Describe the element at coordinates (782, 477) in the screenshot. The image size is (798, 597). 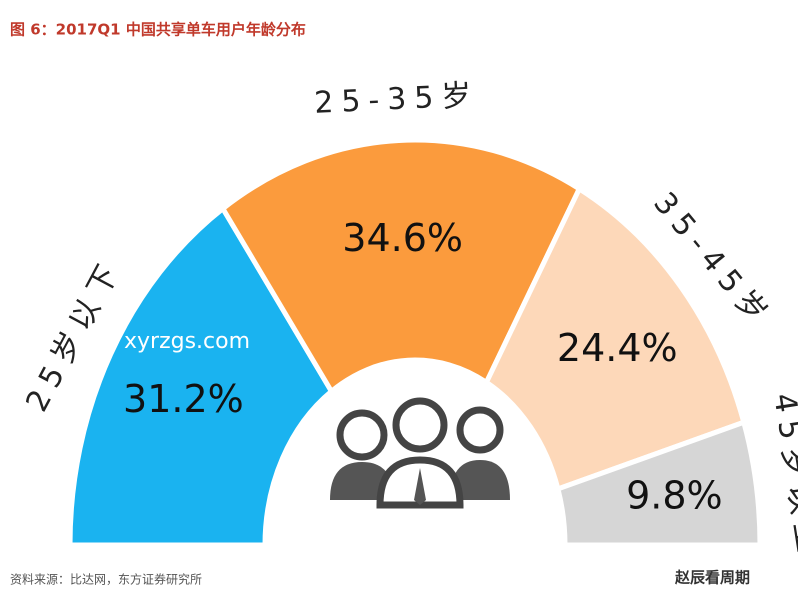
I see `category-label: 45岁以上` at that location.